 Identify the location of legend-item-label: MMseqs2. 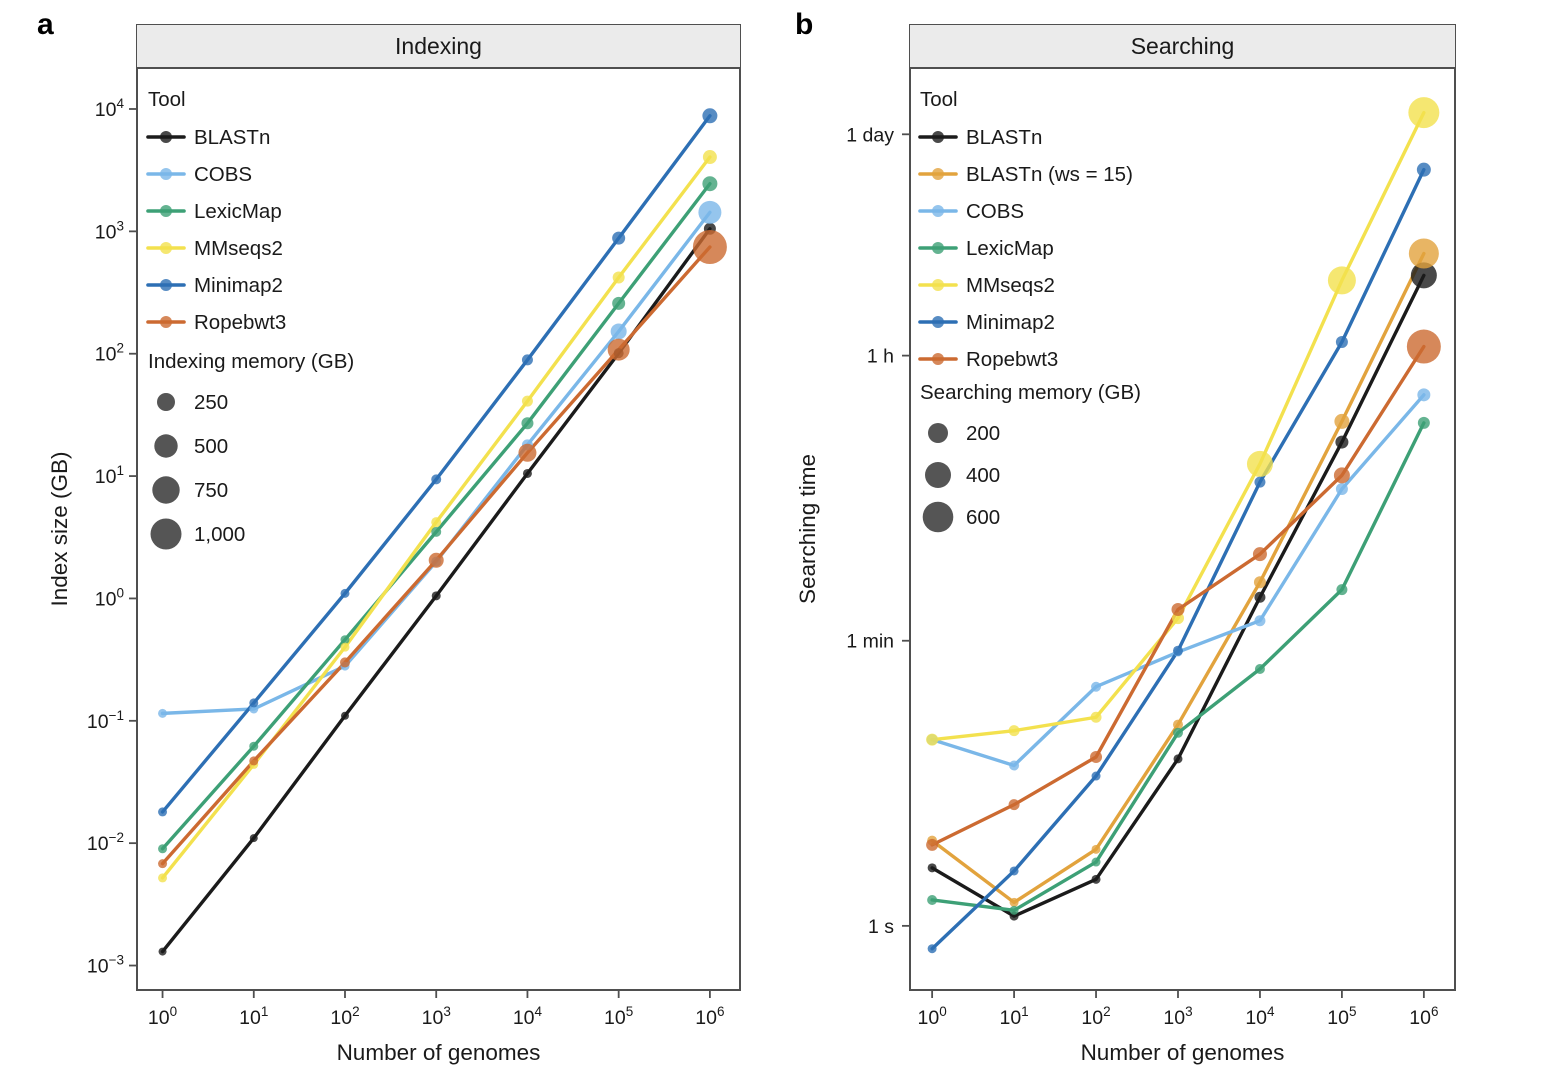
(238, 248).